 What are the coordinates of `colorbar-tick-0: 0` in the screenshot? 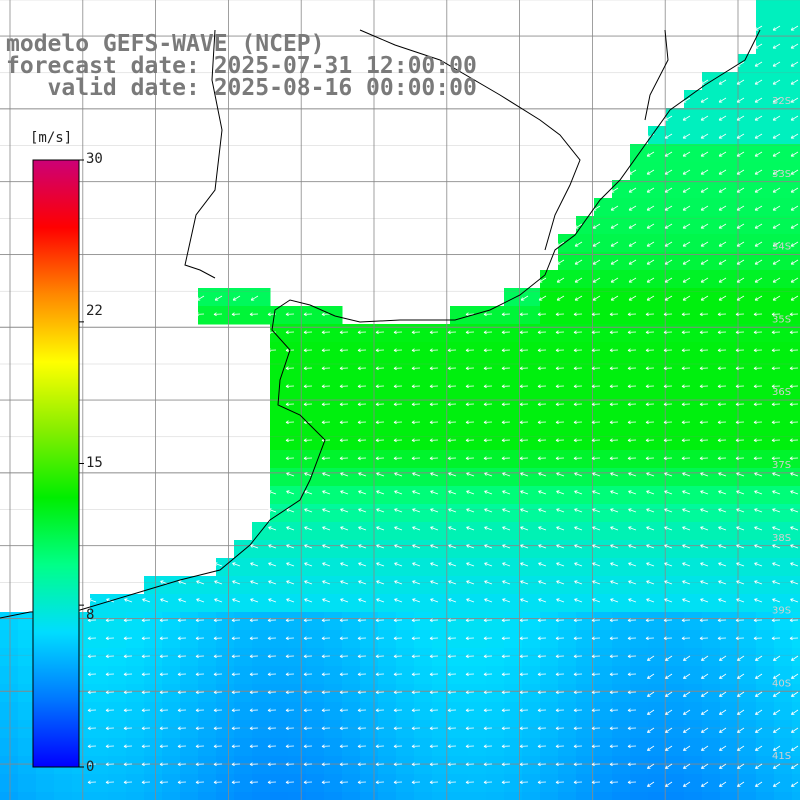 It's located at (90, 767).